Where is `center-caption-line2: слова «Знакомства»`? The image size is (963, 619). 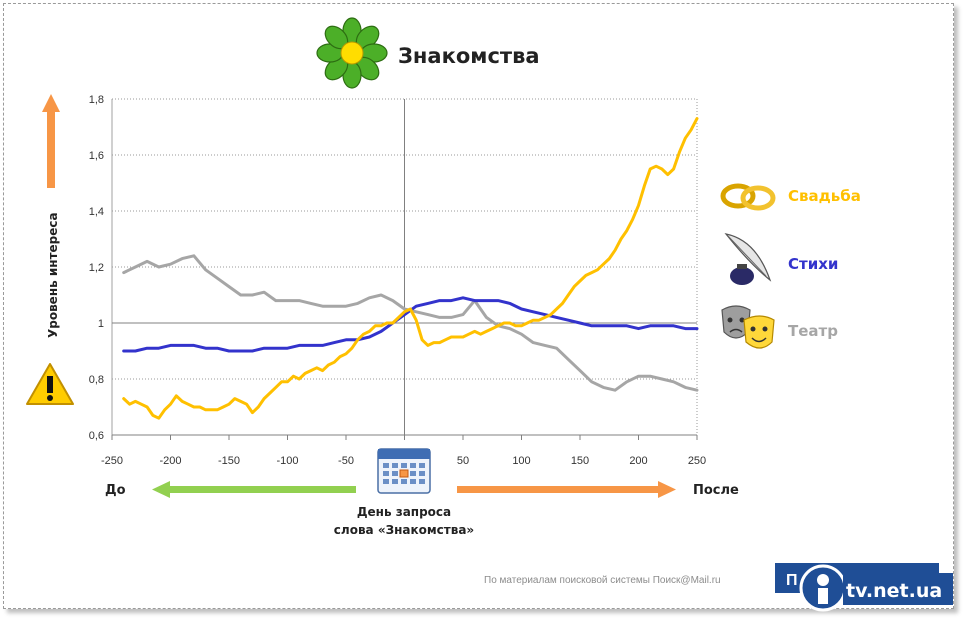
center-caption-line2: слова «Знакомства» is located at coordinates (404, 530).